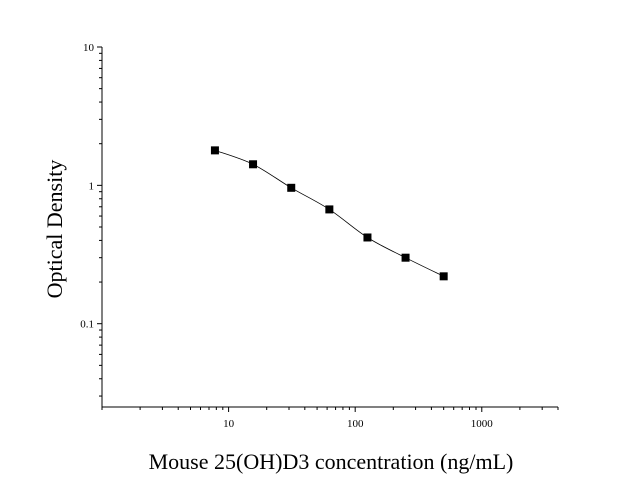  What do you see at coordinates (331, 461) in the screenshot?
I see `x-axis-title: Mouse 25(OH)D3 concentration (ng/mL)` at bounding box center [331, 461].